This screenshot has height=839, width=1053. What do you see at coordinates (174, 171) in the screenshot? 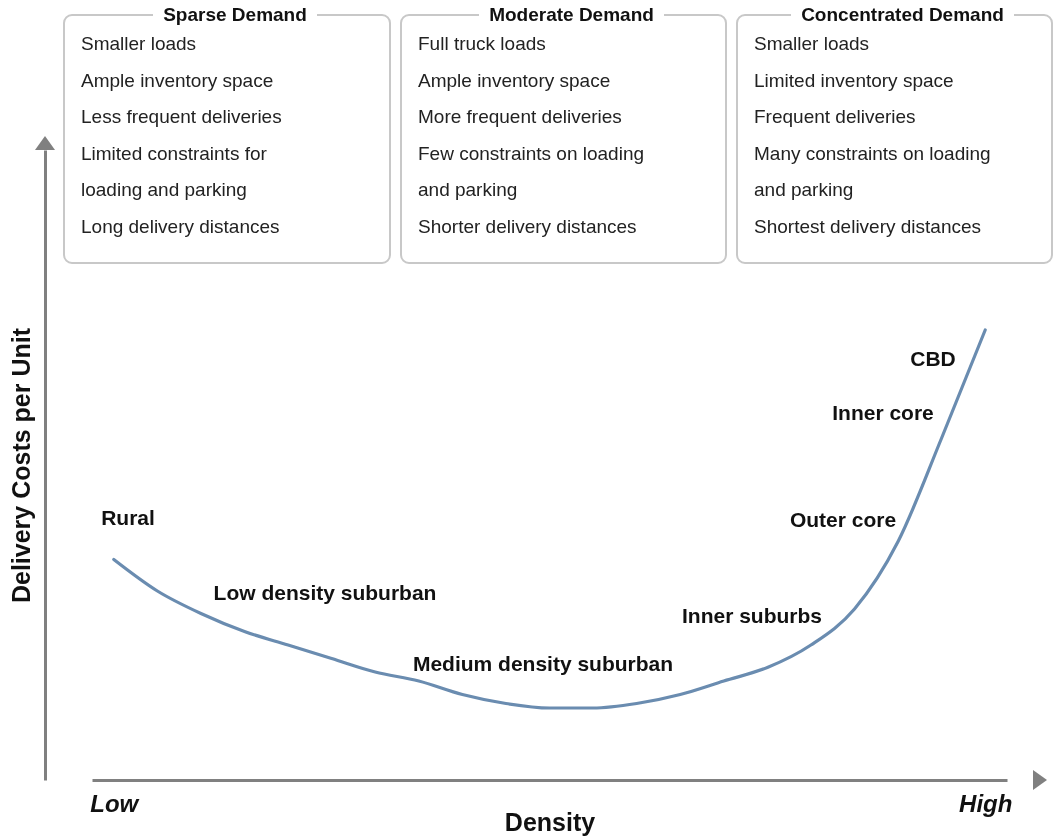
I see `text: Limited constraints for loading and parking` at bounding box center [174, 171].